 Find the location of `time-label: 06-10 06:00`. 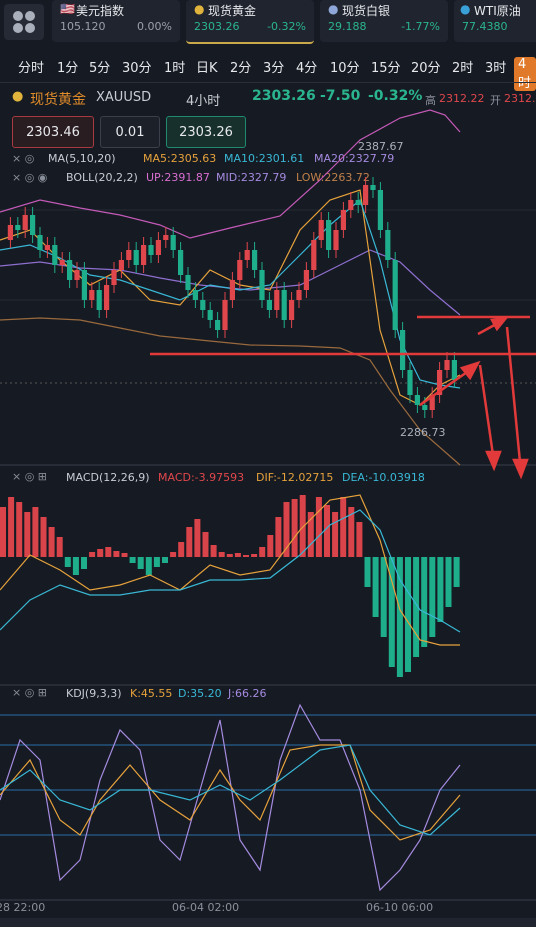

time-label: 06-10 06:00 is located at coordinates (400, 907).